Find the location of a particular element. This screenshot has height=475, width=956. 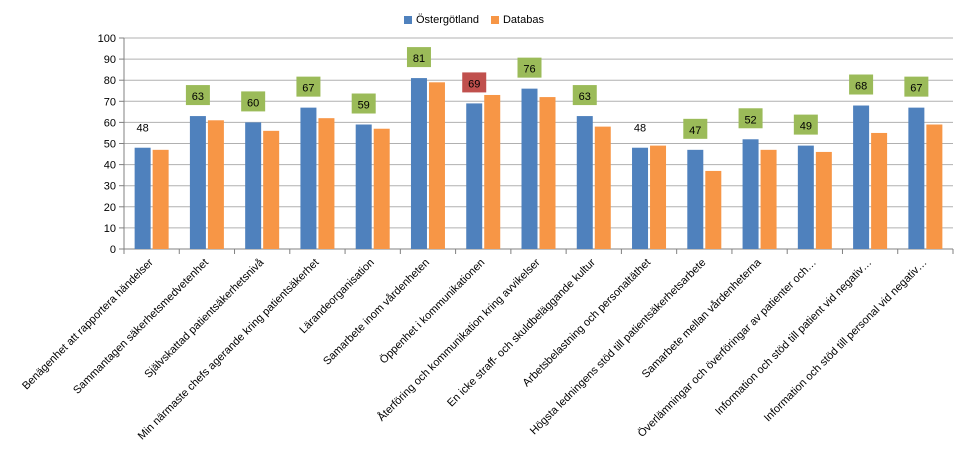

y-tick-label: 20 is located at coordinates (110, 208).